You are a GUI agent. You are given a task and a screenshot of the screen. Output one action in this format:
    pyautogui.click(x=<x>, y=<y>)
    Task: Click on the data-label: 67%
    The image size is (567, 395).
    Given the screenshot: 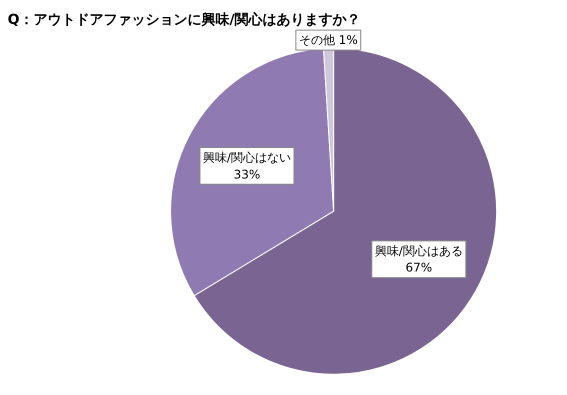 What is the action you would take?
    pyautogui.click(x=418, y=267)
    